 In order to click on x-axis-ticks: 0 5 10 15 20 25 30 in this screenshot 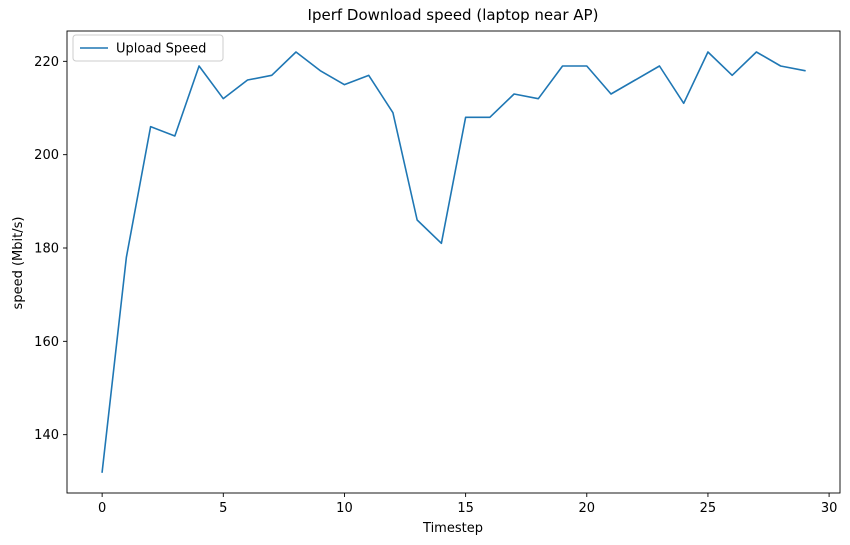, I will do `click(467, 504)`.